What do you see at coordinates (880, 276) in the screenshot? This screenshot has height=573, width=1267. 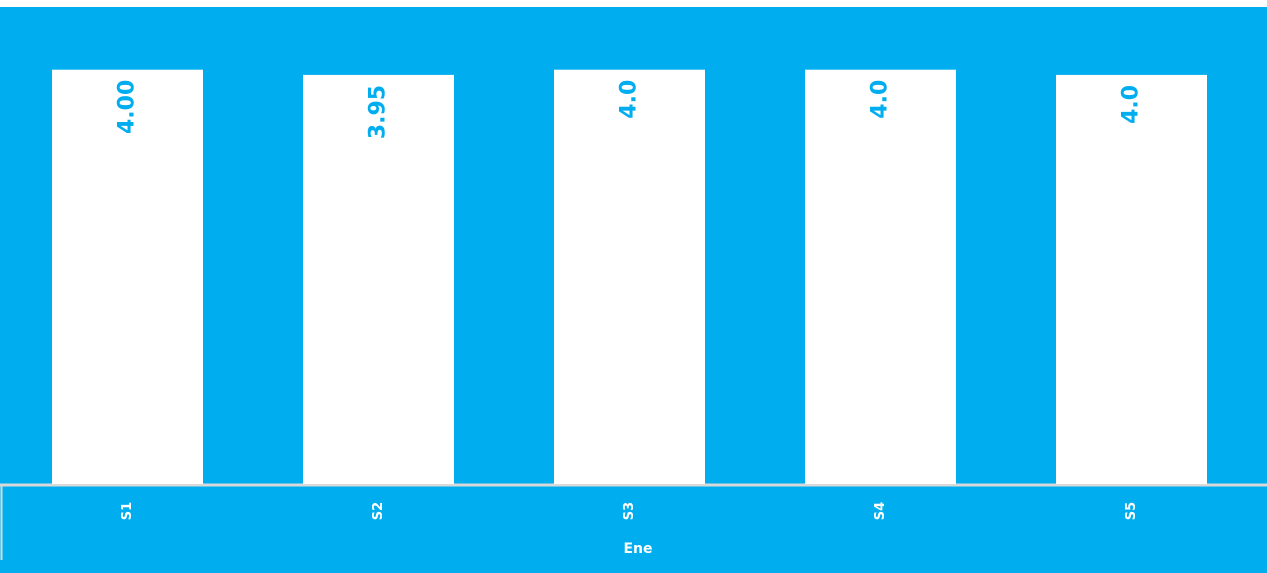 I see `bar-s4` at bounding box center [880, 276].